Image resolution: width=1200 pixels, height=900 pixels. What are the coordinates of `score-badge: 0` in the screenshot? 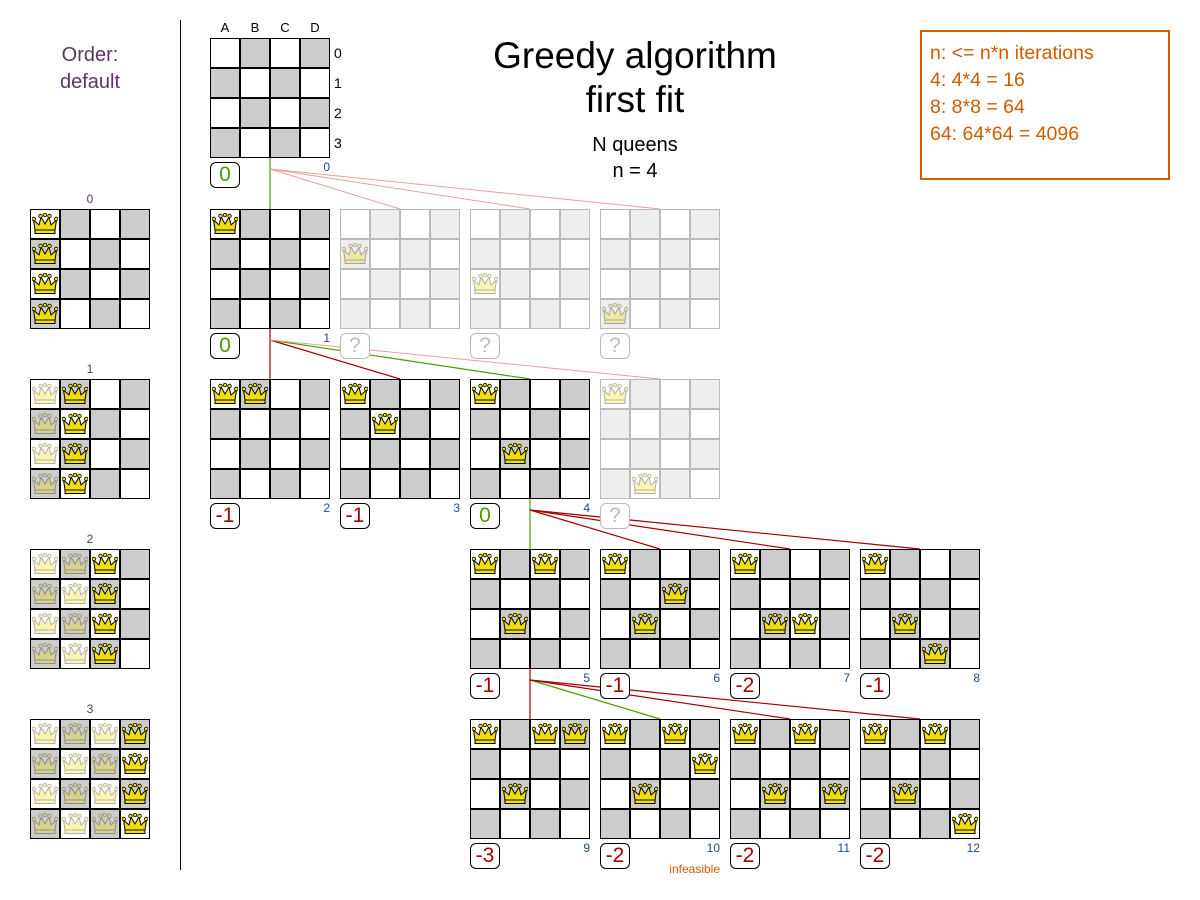 It's located at (225, 346).